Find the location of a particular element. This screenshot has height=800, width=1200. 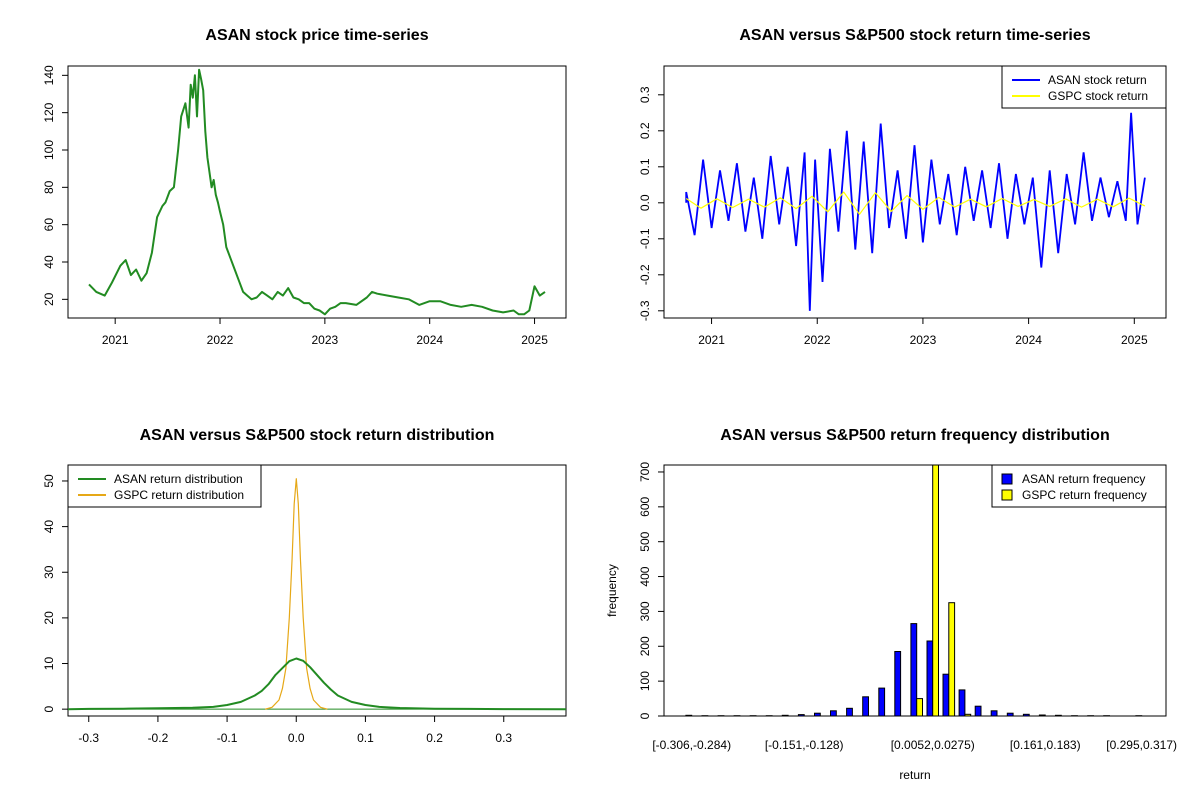

returns-chart-y-tick-label: -0.3 is located at coordinates (645, 310).